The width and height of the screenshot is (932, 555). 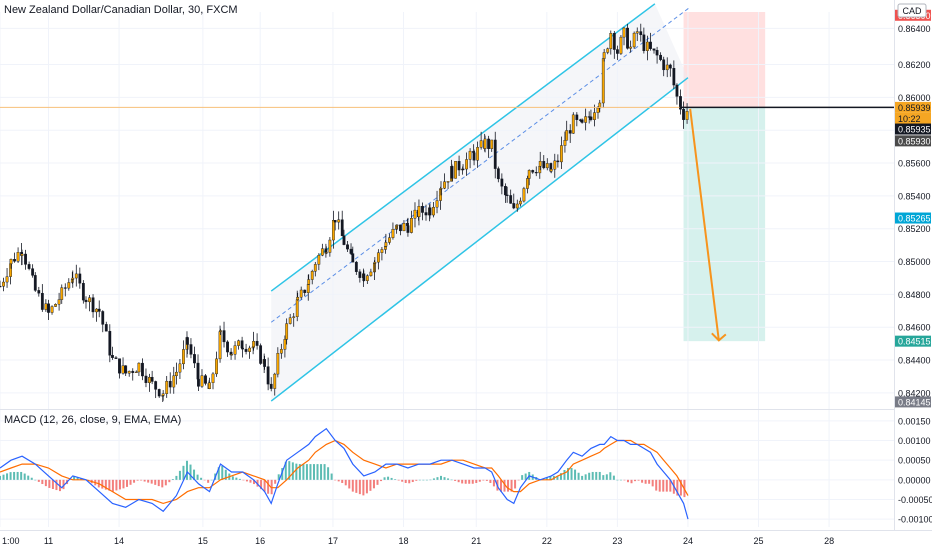 What do you see at coordinates (914, 229) in the screenshot?
I see `price-tick-label: 0.85200` at bounding box center [914, 229].